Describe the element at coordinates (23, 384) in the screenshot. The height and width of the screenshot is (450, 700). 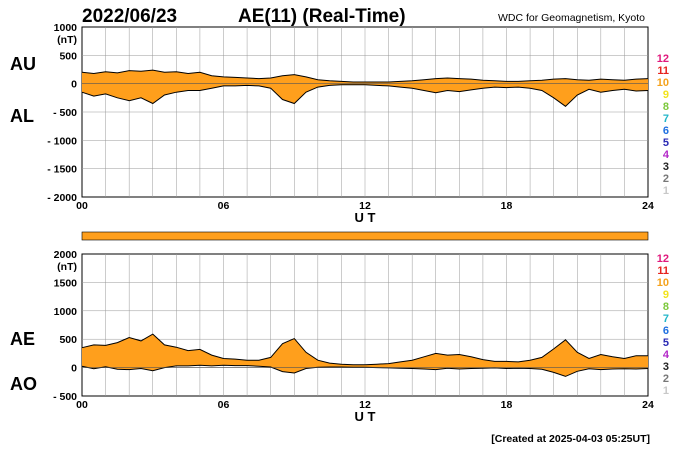
I see `series-label-ao: AO` at that location.